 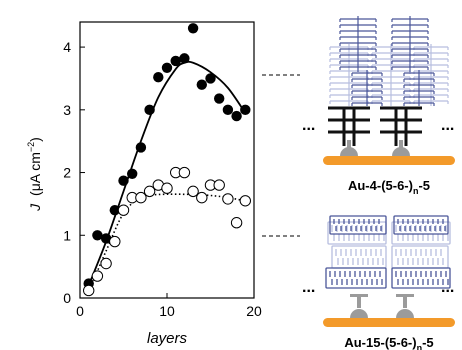 What do you see at coordinates (67, 235) in the screenshot?
I see `y-tick-label: 1` at bounding box center [67, 235].